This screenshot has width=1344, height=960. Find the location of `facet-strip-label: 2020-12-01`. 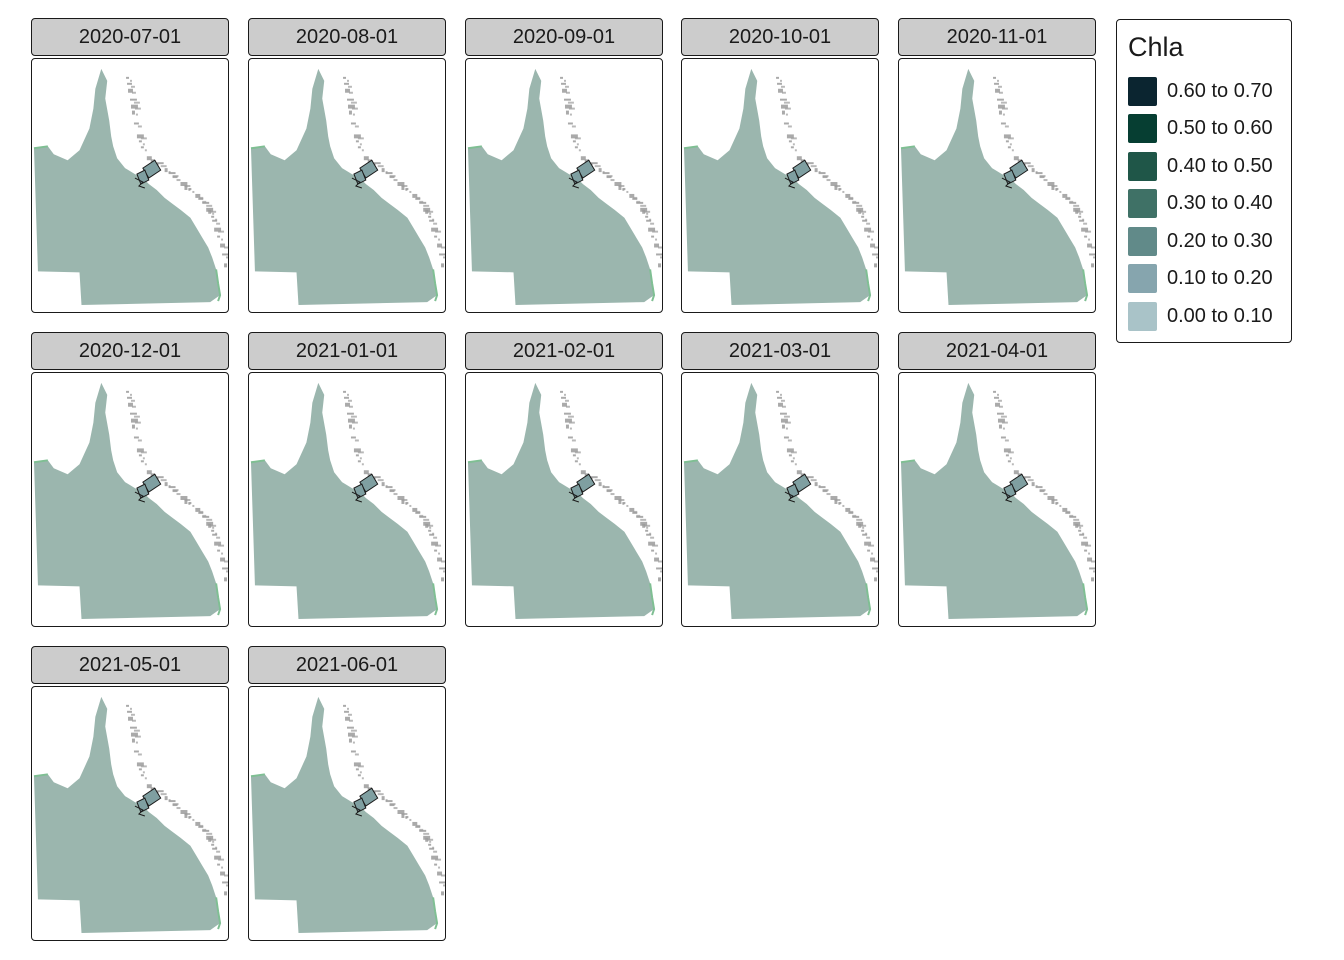

facet-strip-label: 2020-12-01 is located at coordinates (130, 351).